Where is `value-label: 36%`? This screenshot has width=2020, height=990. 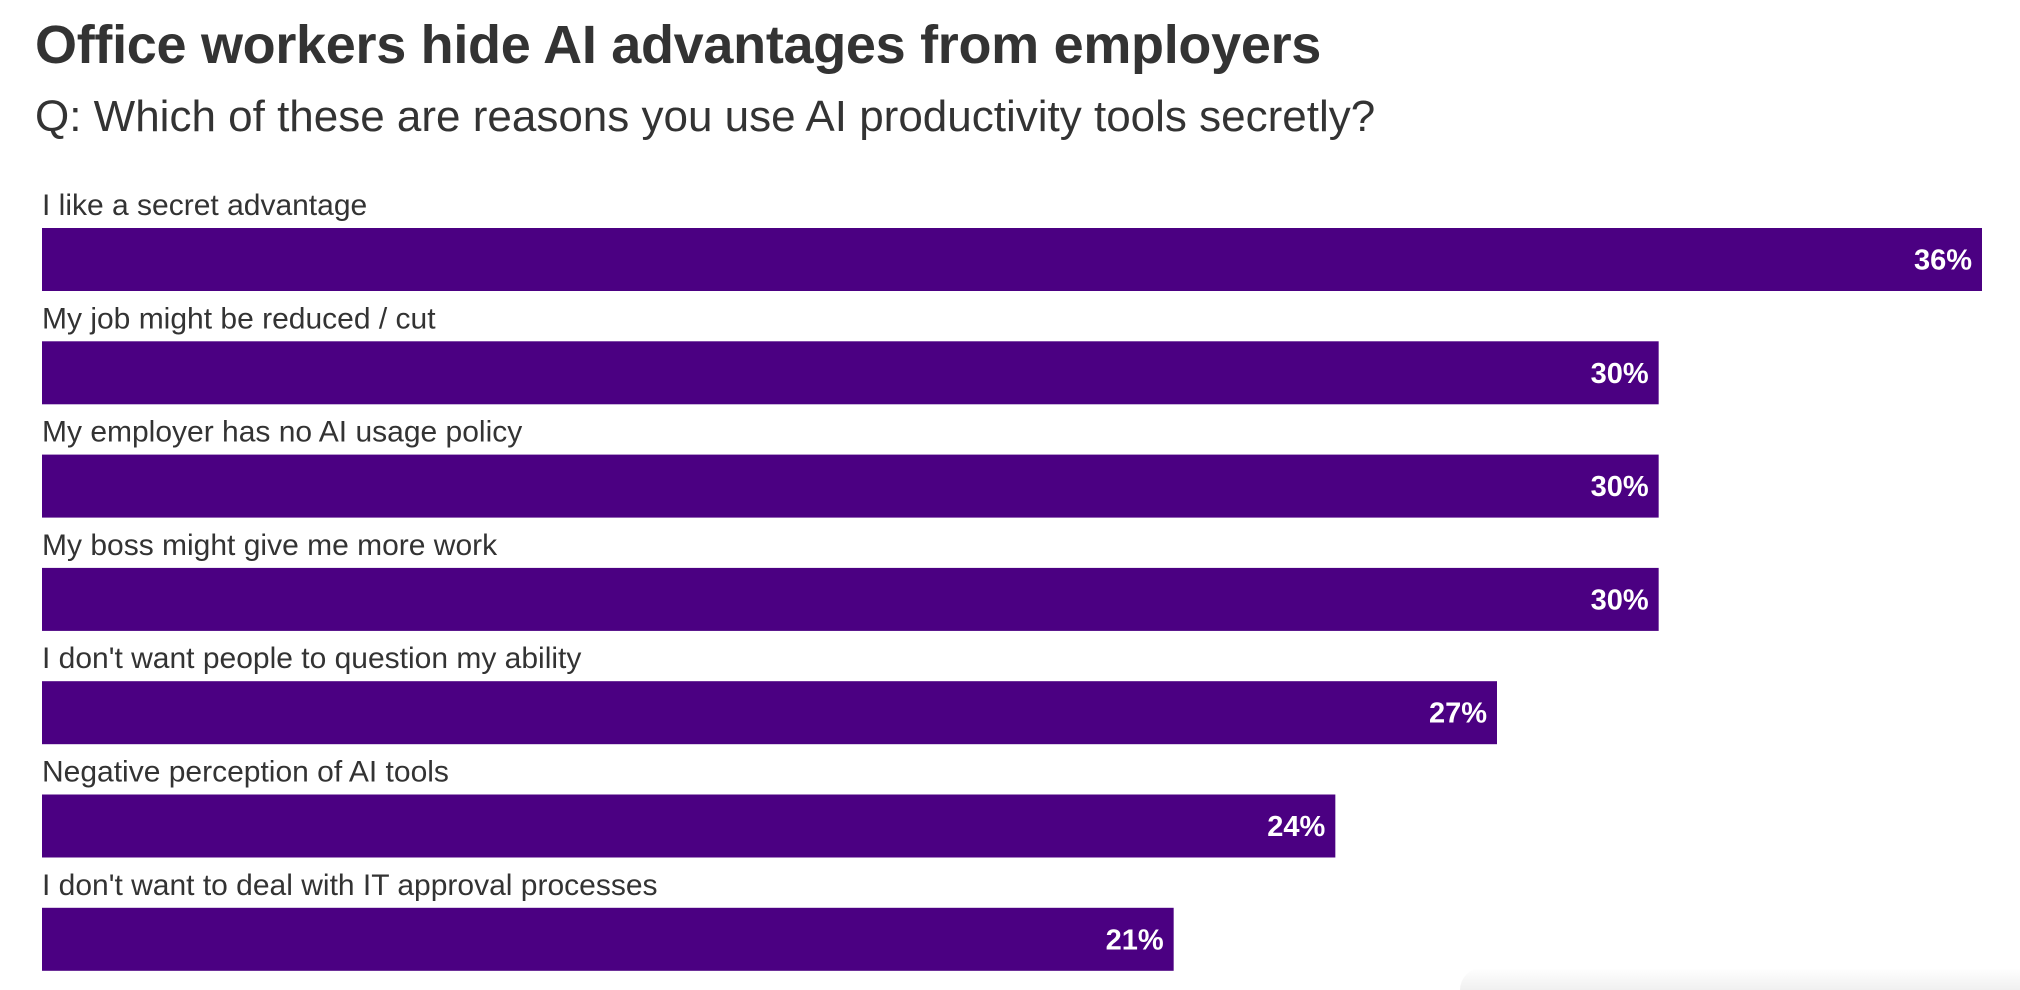 value-label: 36% is located at coordinates (1943, 261).